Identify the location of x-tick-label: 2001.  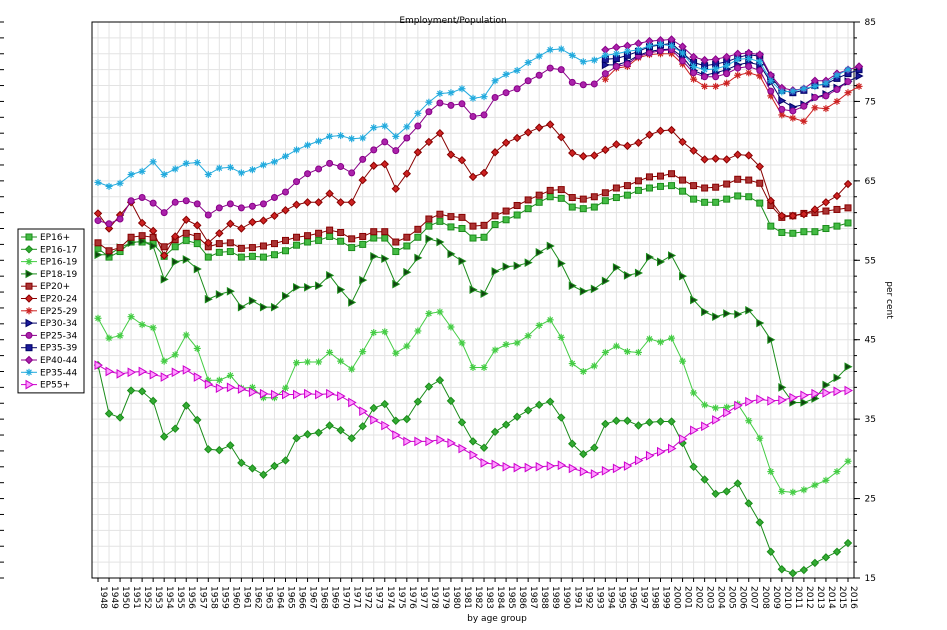
(688, 597).